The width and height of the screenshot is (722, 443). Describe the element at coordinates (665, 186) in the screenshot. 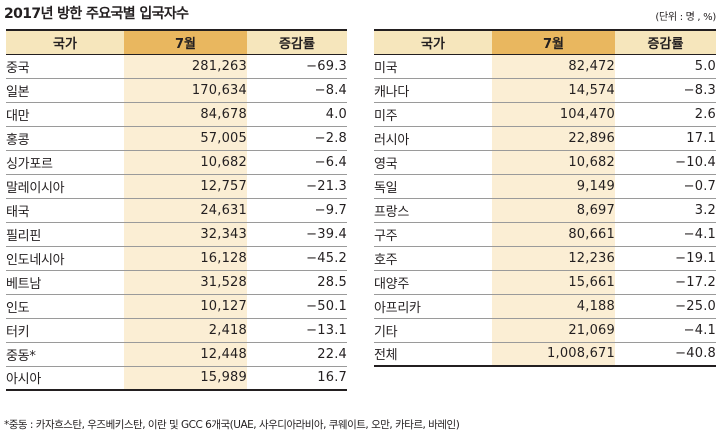

I see `change-rate-cell: −0.7` at that location.